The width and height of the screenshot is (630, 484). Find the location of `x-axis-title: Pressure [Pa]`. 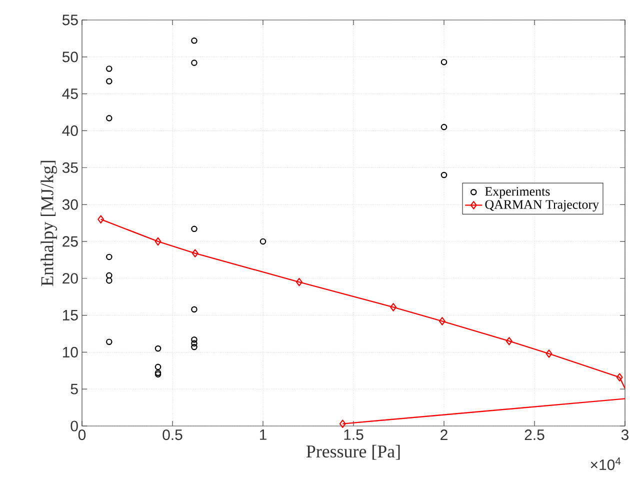

x-axis-title: Pressure [Pa] is located at coordinates (353, 452).